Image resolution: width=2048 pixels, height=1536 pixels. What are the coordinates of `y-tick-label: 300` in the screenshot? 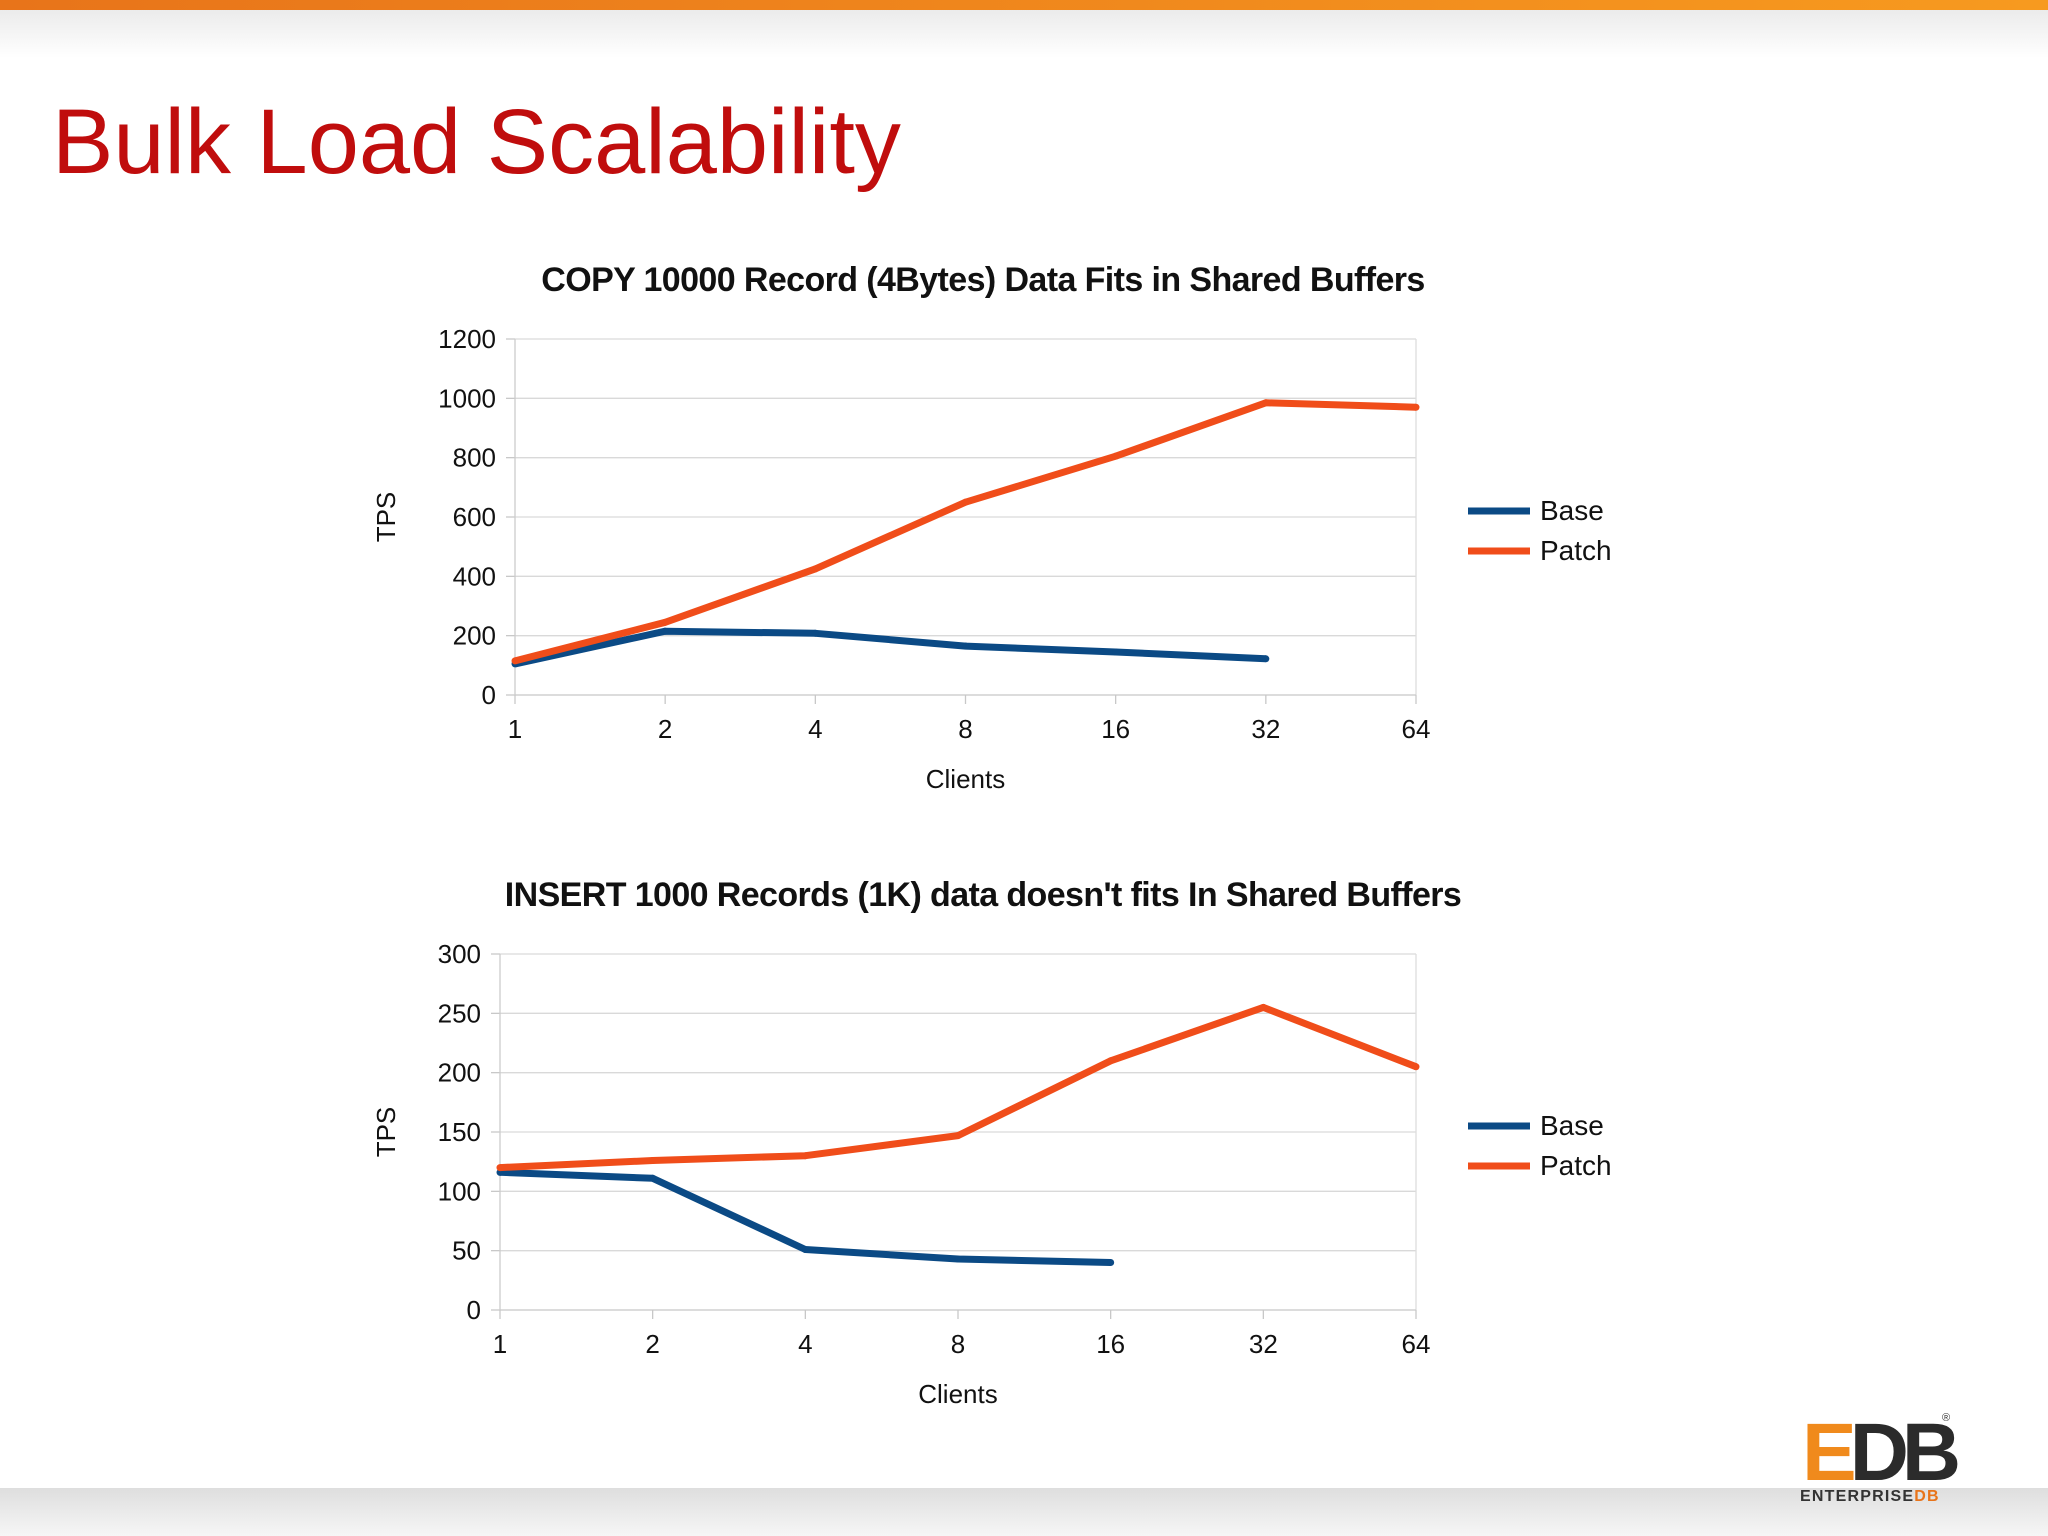 It's located at (459, 954).